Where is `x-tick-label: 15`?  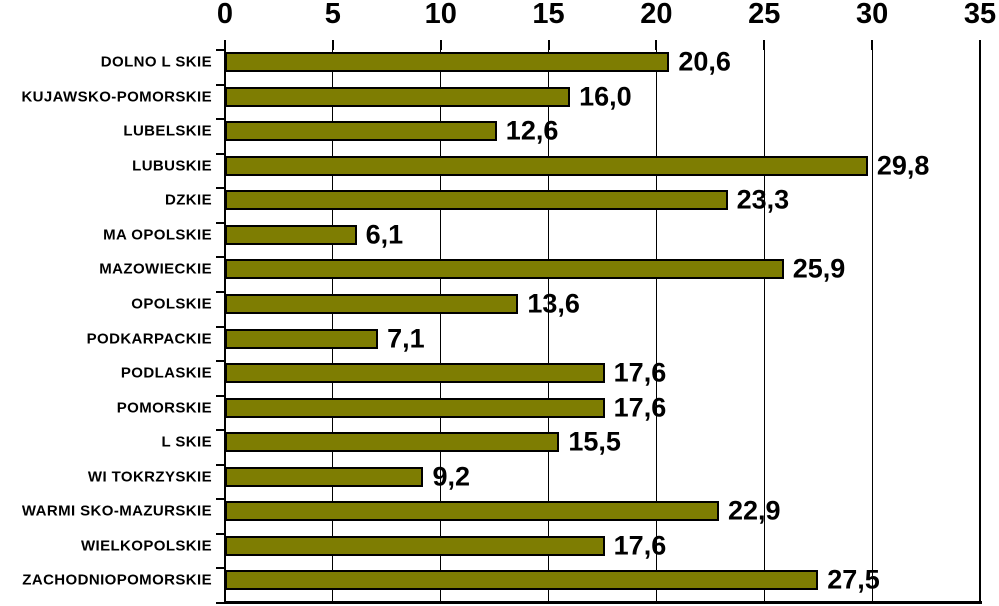
x-tick-label: 15 is located at coordinates (548, 15).